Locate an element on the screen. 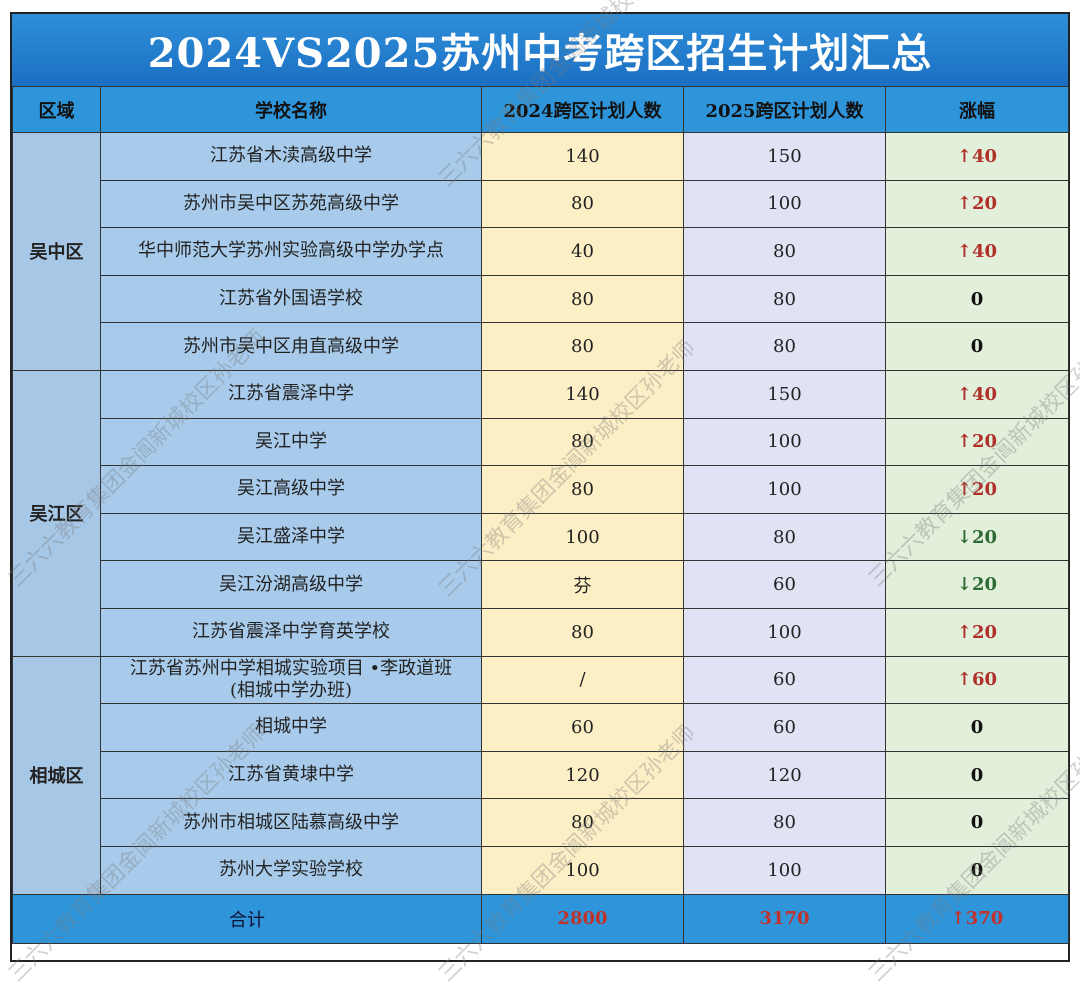 This screenshot has width=1080, height=988. table-row: 华中师范大学苏州实验高级中学办学点 40 80 ↑40 is located at coordinates (541, 251).